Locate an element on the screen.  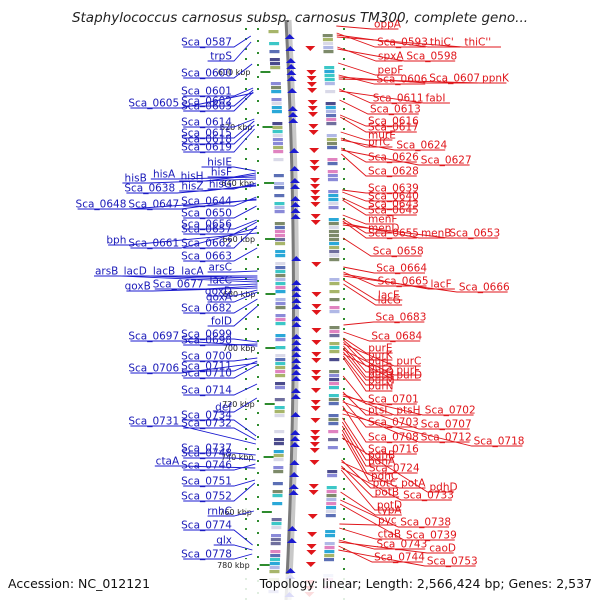
gene-label-right: Sca_0753 is located at coordinates (452, 562).